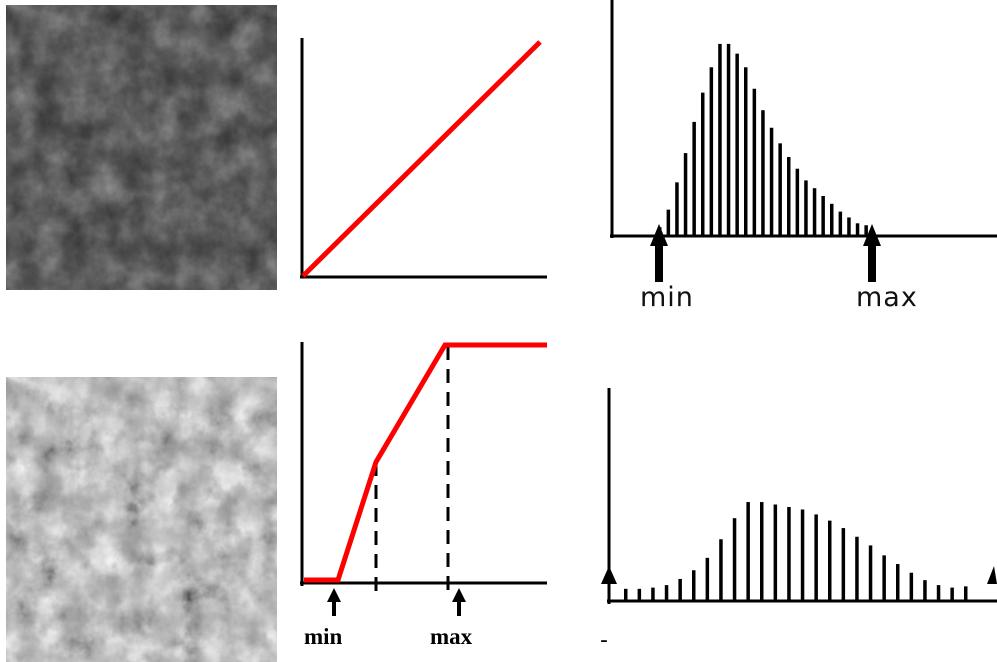 The width and height of the screenshot is (997, 662). I want to click on stretched-image-bright, so click(141, 519).